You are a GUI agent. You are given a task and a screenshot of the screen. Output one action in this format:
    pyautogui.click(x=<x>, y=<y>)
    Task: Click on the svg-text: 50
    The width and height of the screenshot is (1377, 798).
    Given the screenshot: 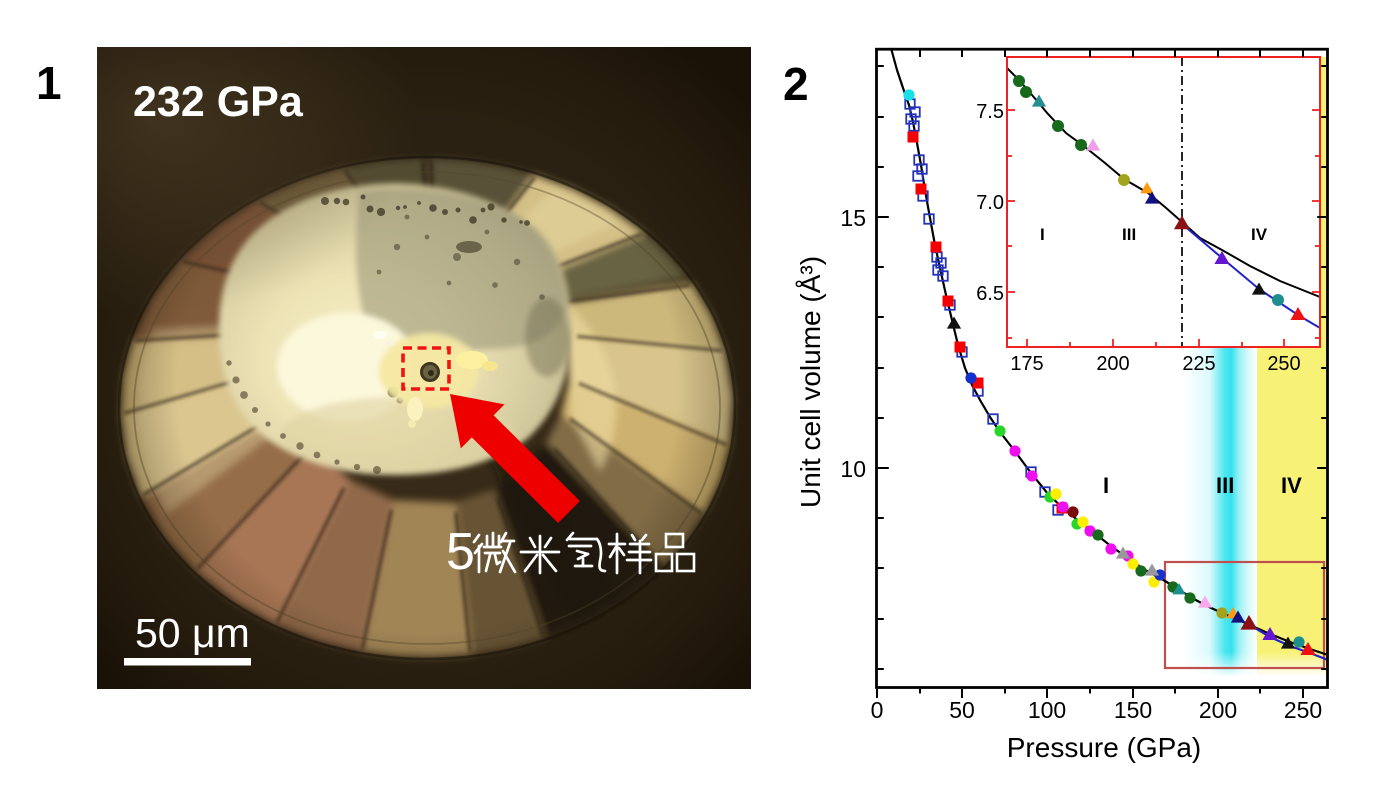 What is the action you would take?
    pyautogui.click(x=962, y=710)
    